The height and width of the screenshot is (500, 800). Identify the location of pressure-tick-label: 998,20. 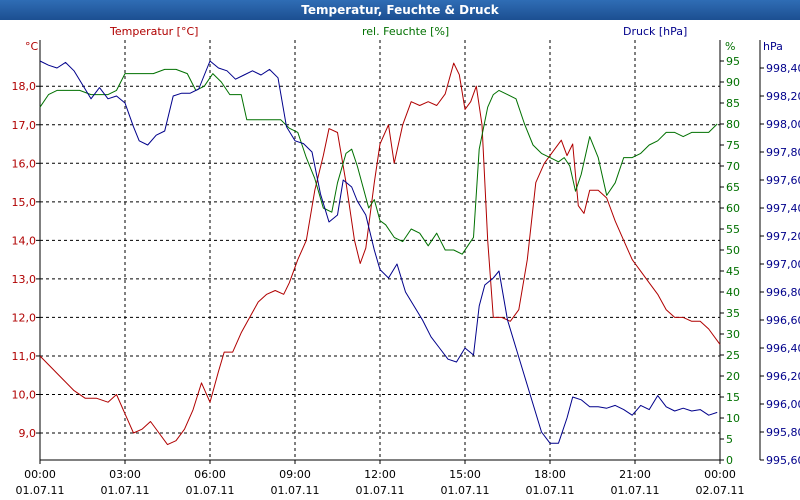
(783, 96).